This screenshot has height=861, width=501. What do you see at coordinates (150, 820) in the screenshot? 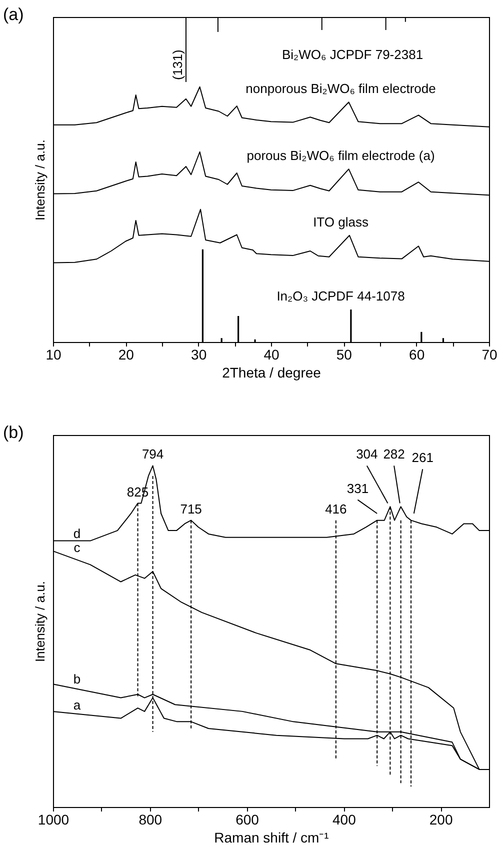
I see `x-tick-label: 800` at bounding box center [150, 820].